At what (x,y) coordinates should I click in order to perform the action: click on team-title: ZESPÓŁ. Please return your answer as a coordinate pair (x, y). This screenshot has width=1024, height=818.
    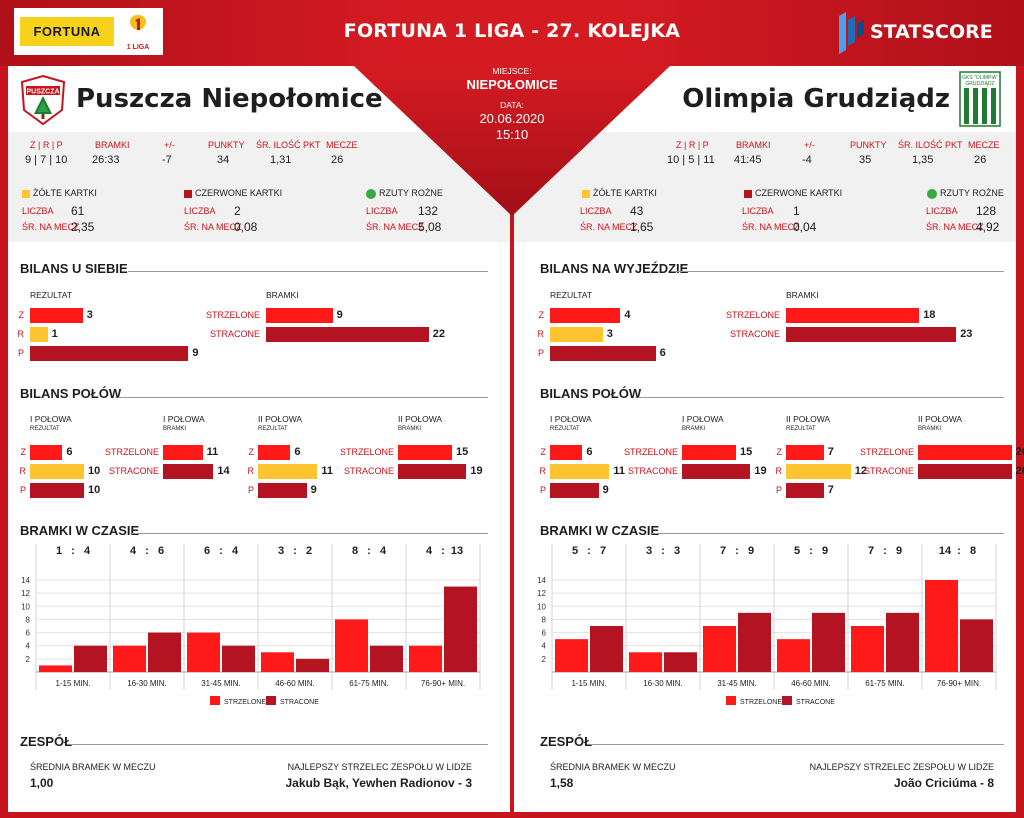
    Looking at the image, I should click on (566, 741).